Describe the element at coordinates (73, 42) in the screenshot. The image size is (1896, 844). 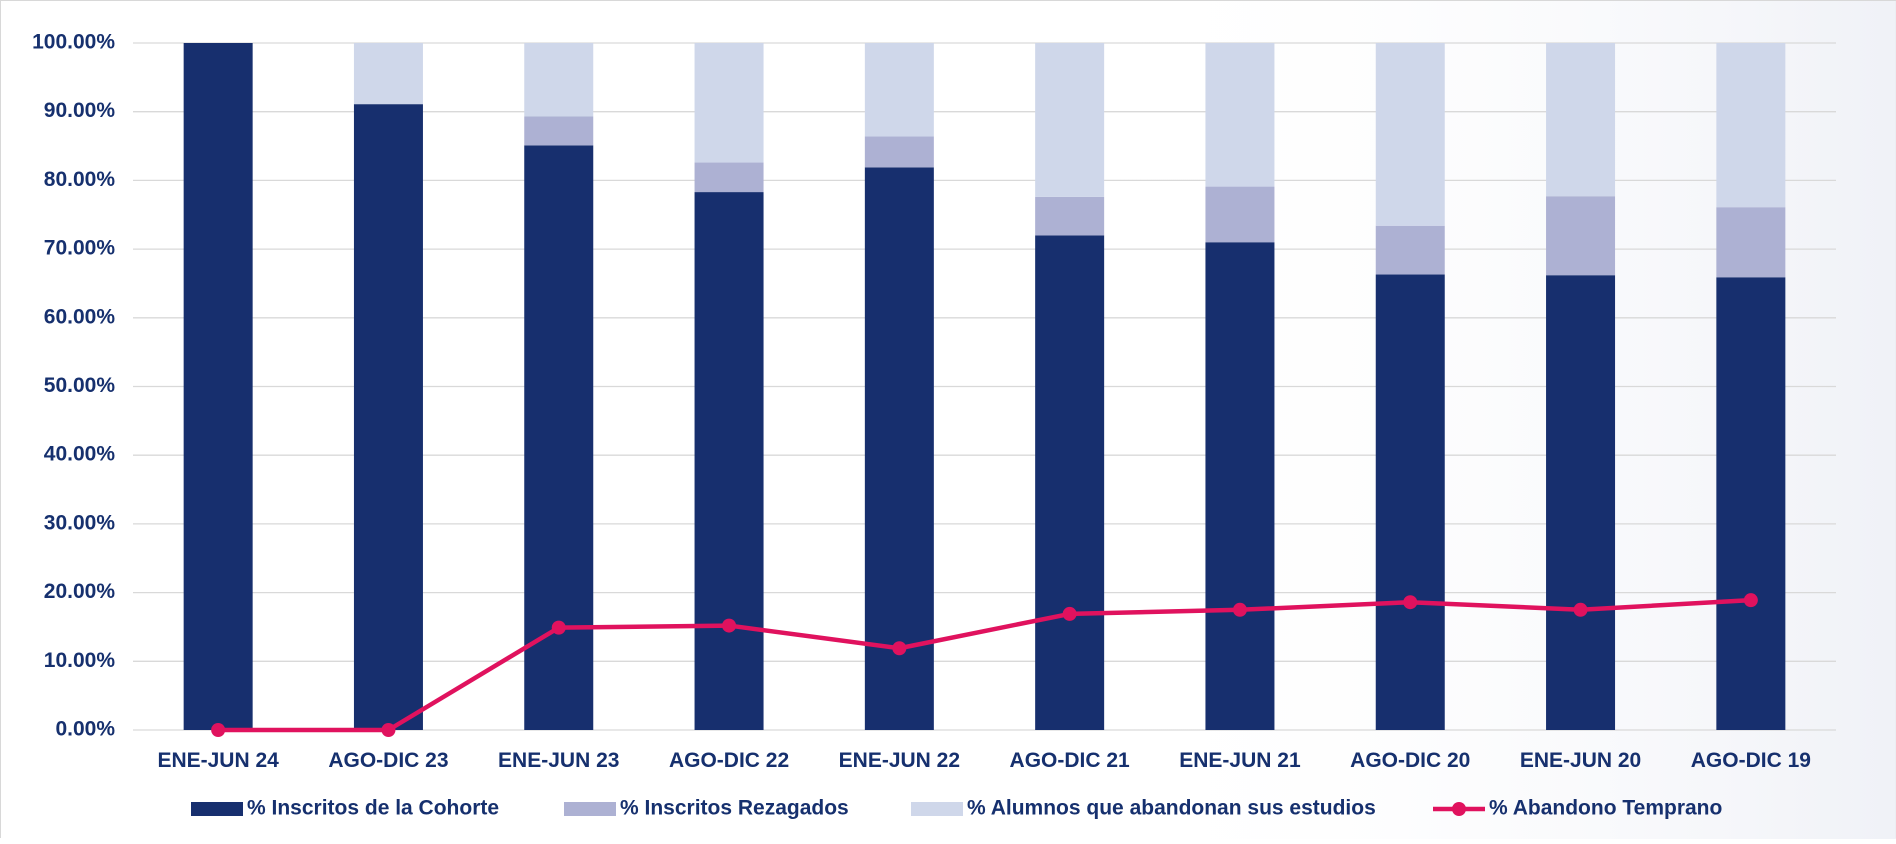
I see `y-tick-label: 100.00%` at that location.